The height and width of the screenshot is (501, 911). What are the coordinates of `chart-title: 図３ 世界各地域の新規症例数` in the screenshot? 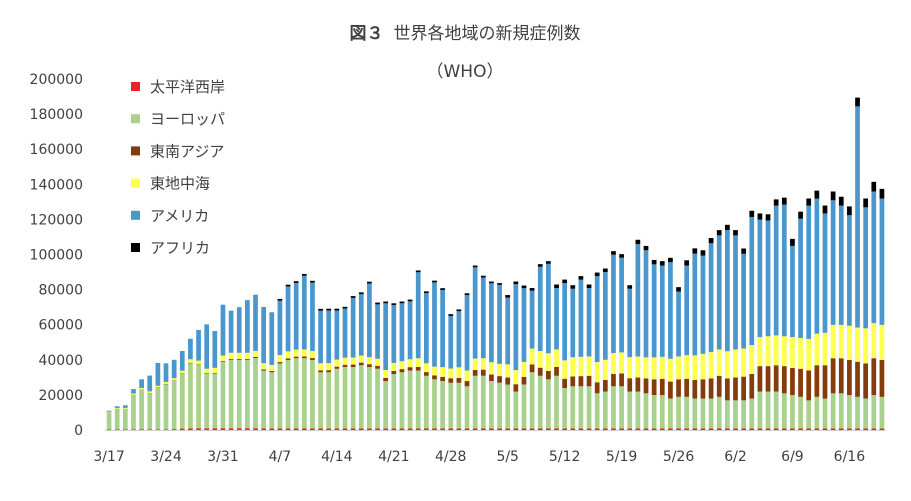 It's located at (465, 34).